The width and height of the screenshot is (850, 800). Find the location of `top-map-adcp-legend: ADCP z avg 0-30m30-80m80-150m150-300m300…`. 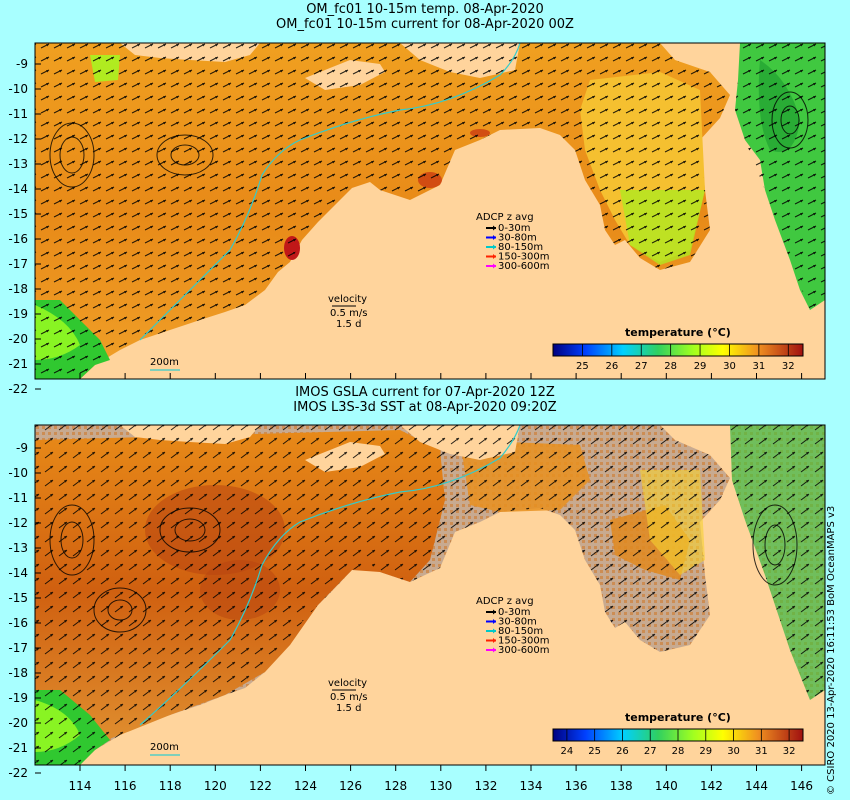

top-map-adcp-legend: ADCP z avg 0-30m30-80m80-150m150-300m300… is located at coordinates (513, 242).